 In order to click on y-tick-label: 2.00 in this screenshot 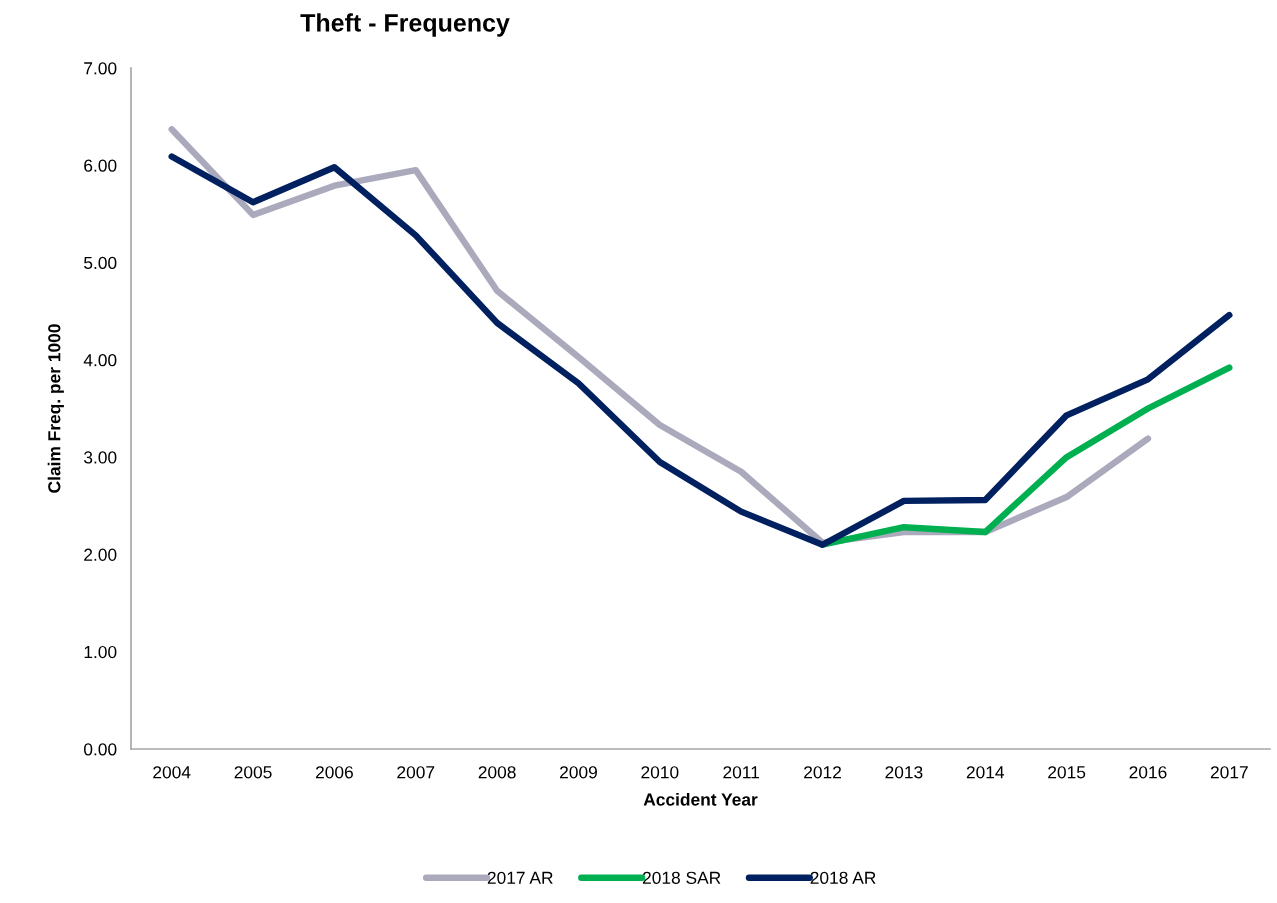, I will do `click(100, 554)`.